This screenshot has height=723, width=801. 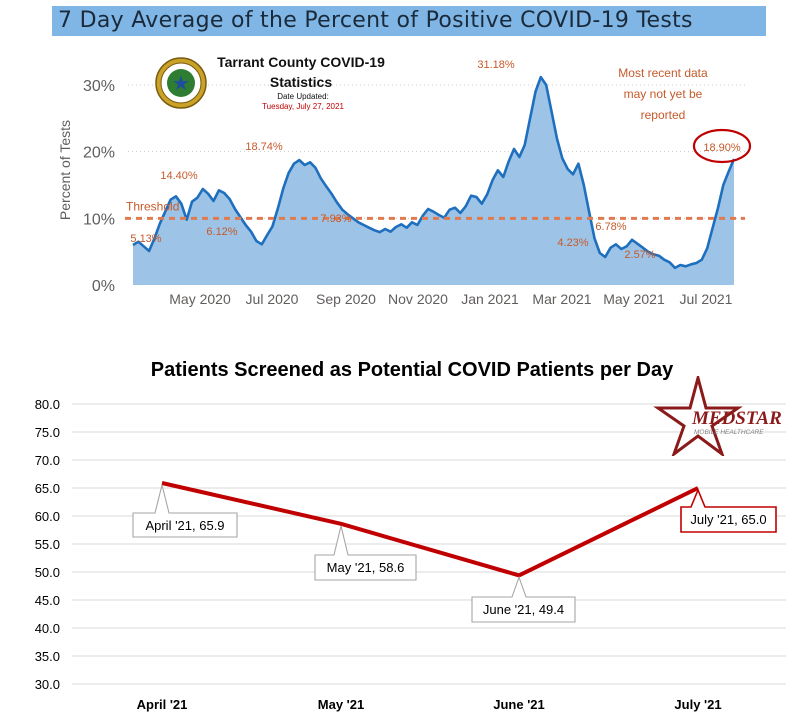 I want to click on x-tick-label: Jan 2021, so click(x=490, y=299).